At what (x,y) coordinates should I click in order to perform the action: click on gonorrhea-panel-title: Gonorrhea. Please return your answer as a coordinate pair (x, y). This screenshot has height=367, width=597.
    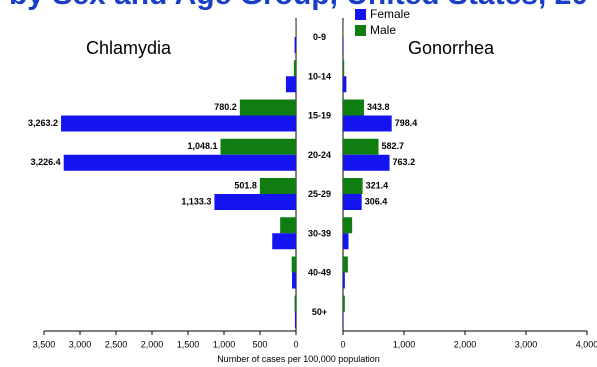
    Looking at the image, I should click on (451, 48).